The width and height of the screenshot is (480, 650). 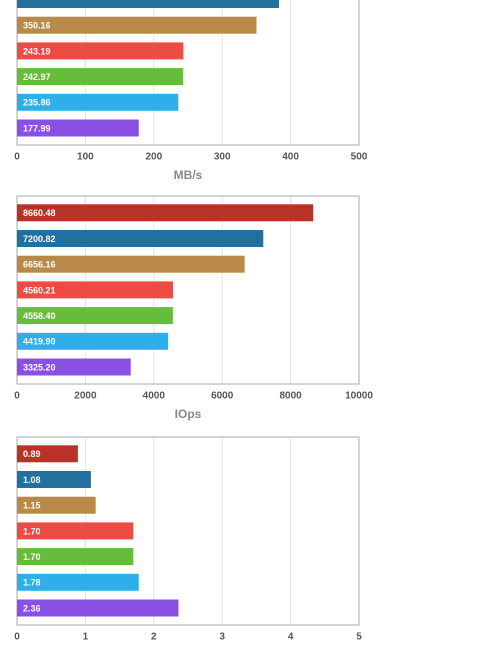 What do you see at coordinates (37, 103) in the screenshot?
I see `value-label: 235.86` at bounding box center [37, 103].